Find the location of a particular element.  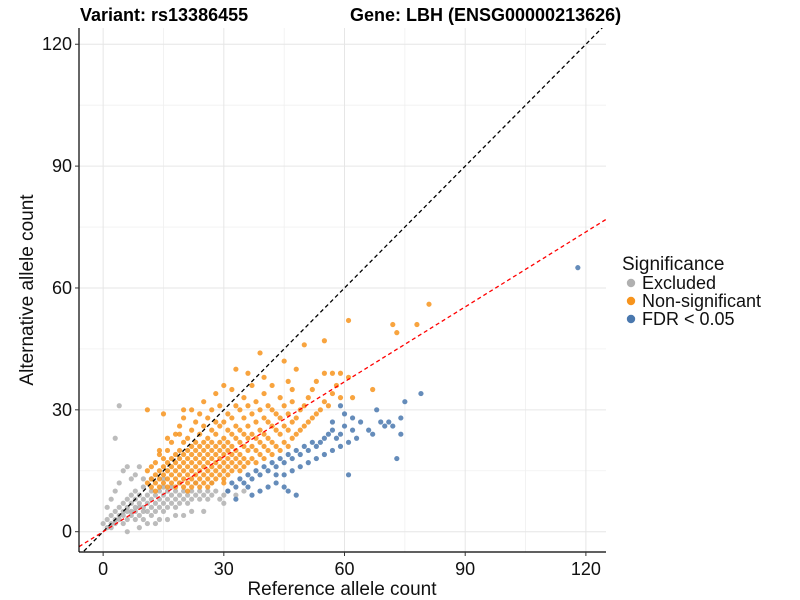

x-tick-label: 60 is located at coordinates (344, 569).